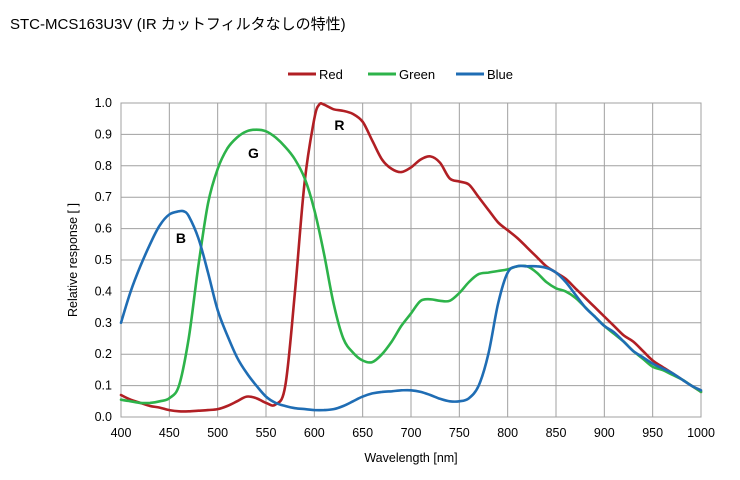  Describe the element at coordinates (266, 433) in the screenshot. I see `x-tick-label: 550` at that location.